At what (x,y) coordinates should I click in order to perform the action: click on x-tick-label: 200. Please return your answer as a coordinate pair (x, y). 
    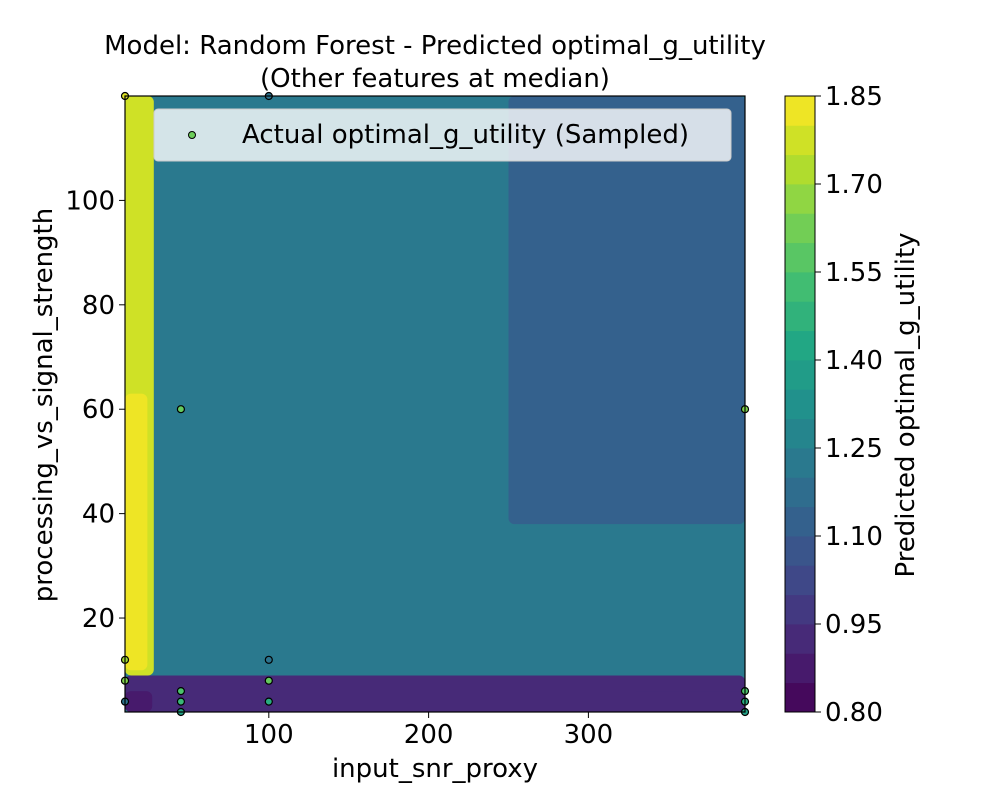
    Looking at the image, I should click on (429, 735).